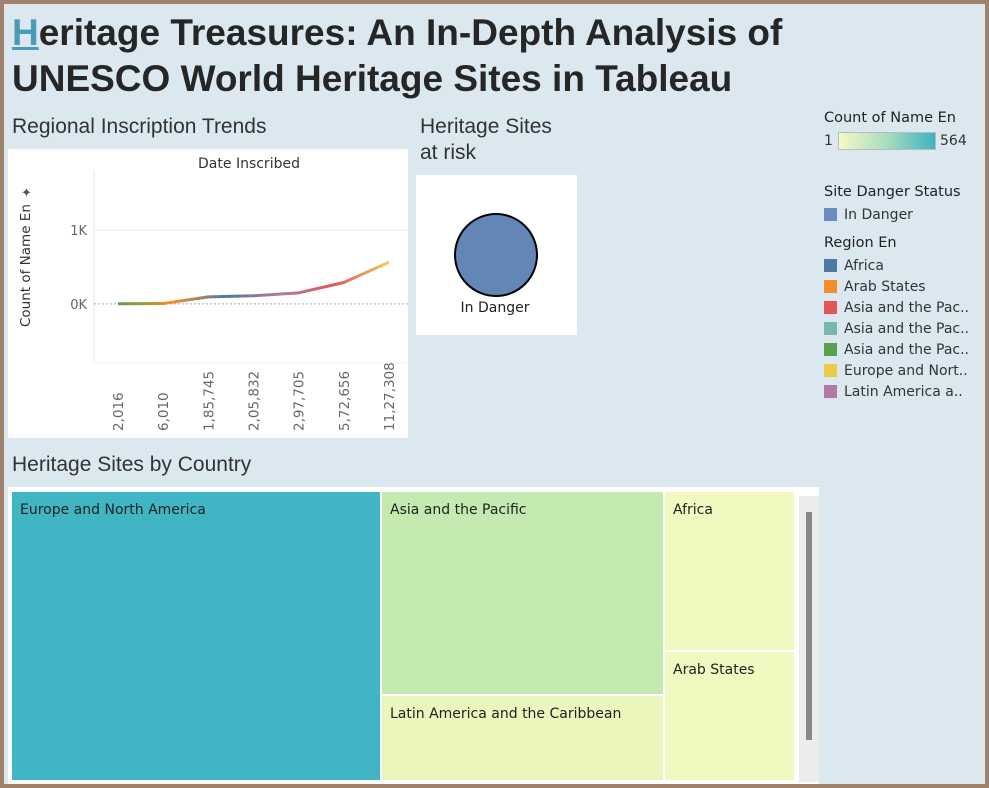 The width and height of the screenshot is (989, 788). What do you see at coordinates (255, 401) in the screenshot?
I see `x-tick-label: 2,05,832` at bounding box center [255, 401].